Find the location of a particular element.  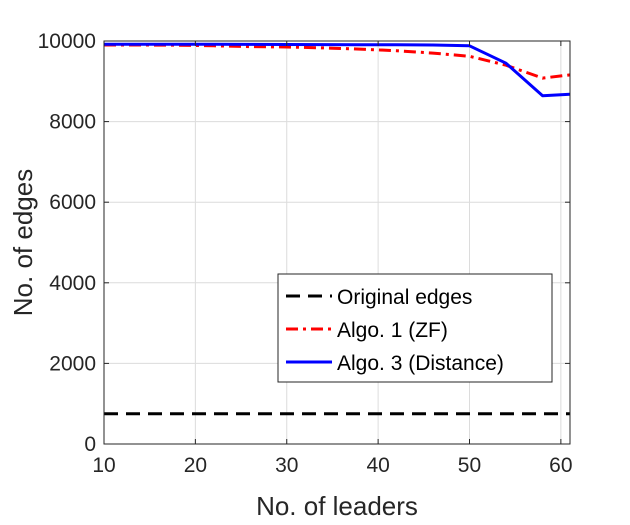

y-axis-label: No. of edges is located at coordinates (23, 242).